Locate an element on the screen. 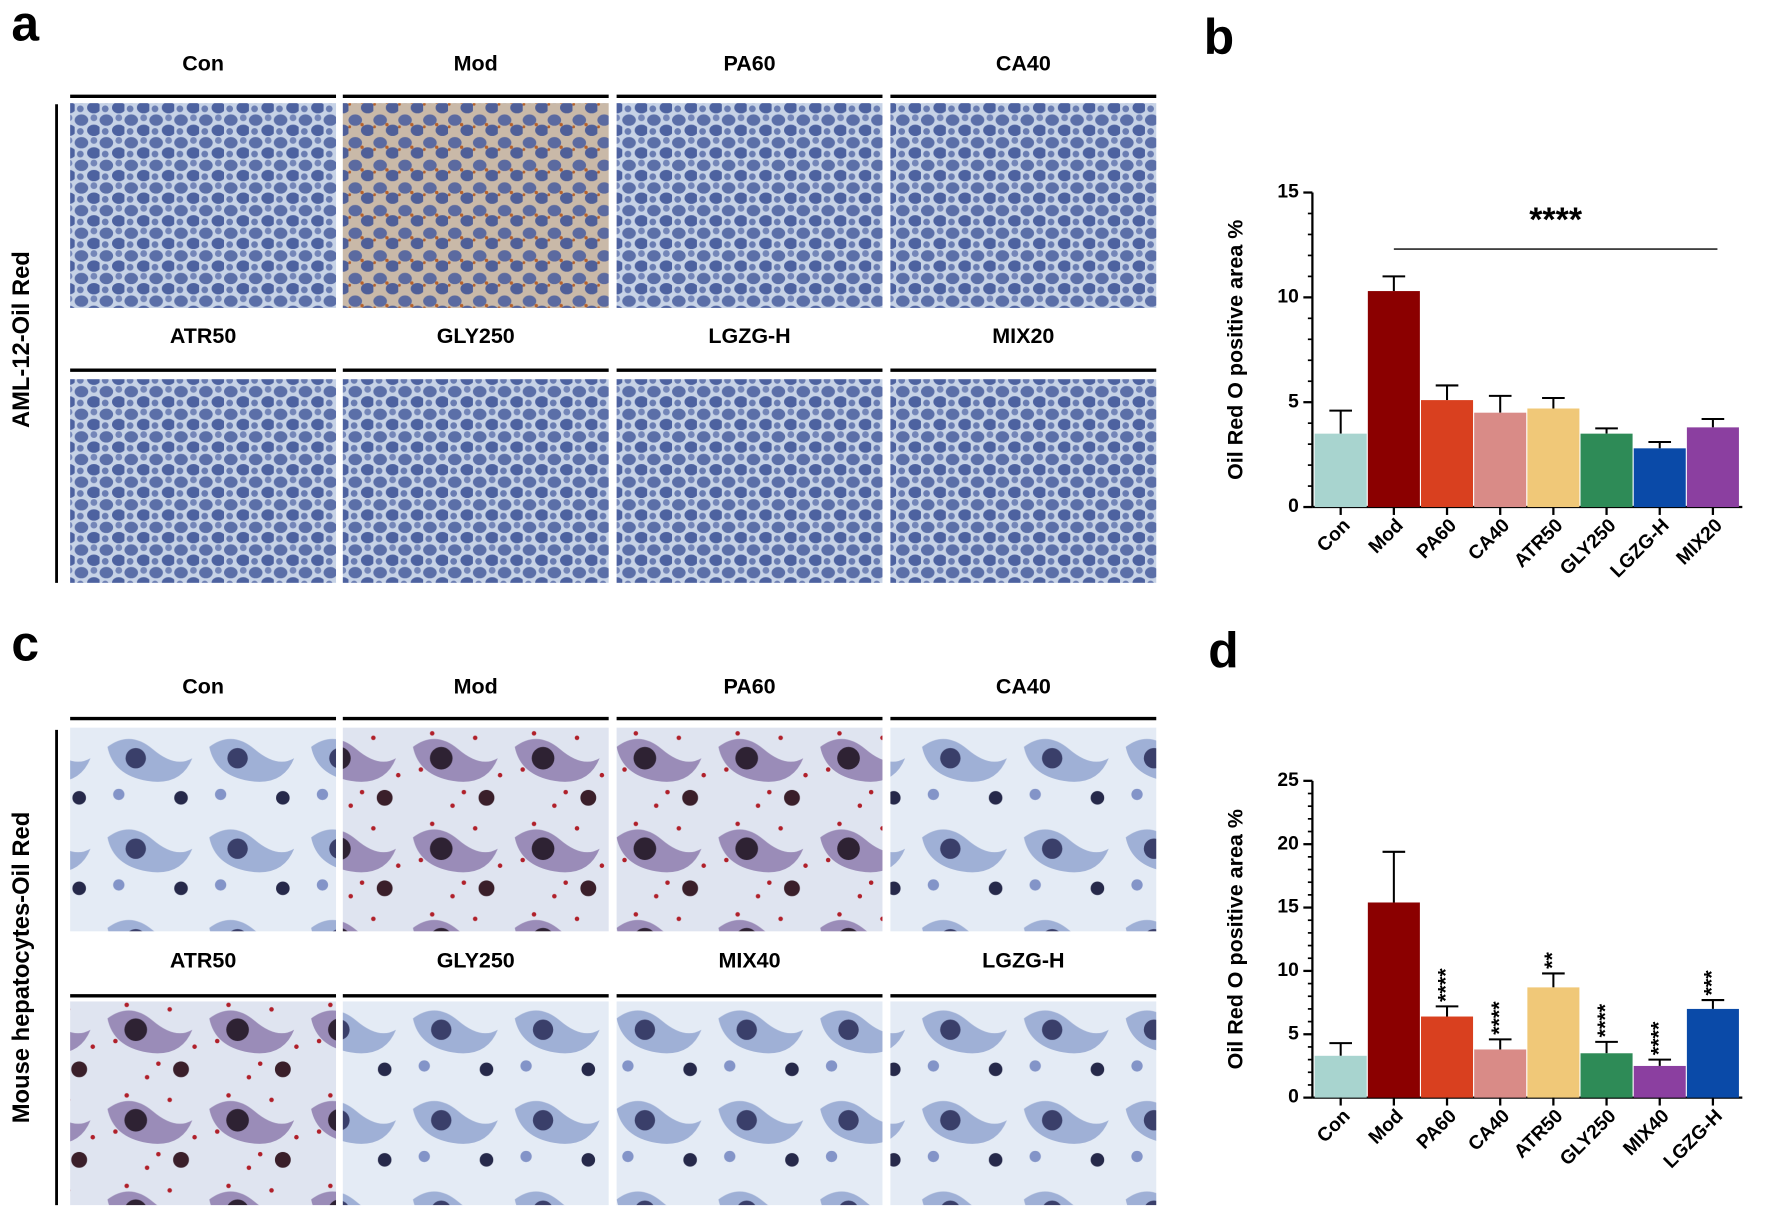 This screenshot has width=1774, height=1220. image-label: MIX20 is located at coordinates (1023, 336).